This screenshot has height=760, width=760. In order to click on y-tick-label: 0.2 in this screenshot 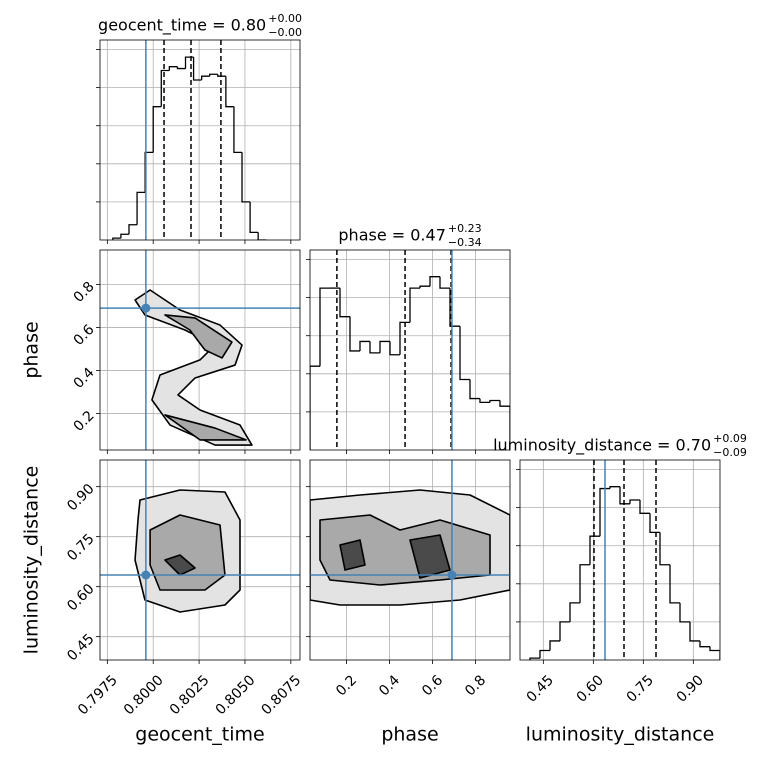, I will do `click(84, 421)`.